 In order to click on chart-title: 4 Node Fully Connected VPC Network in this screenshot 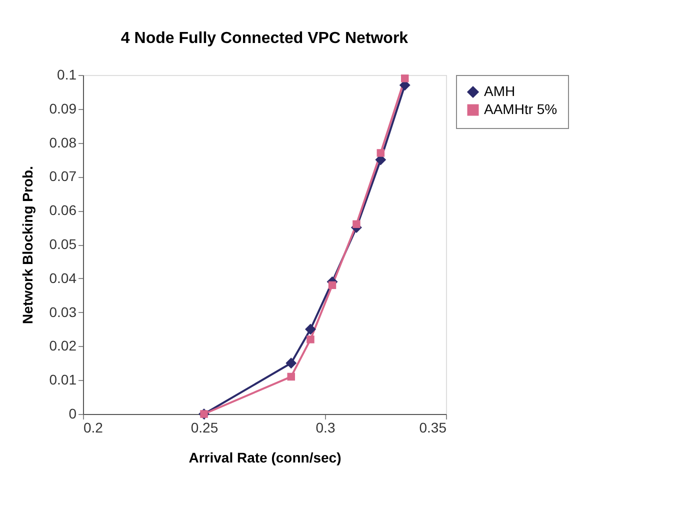, I will do `click(264, 38)`.